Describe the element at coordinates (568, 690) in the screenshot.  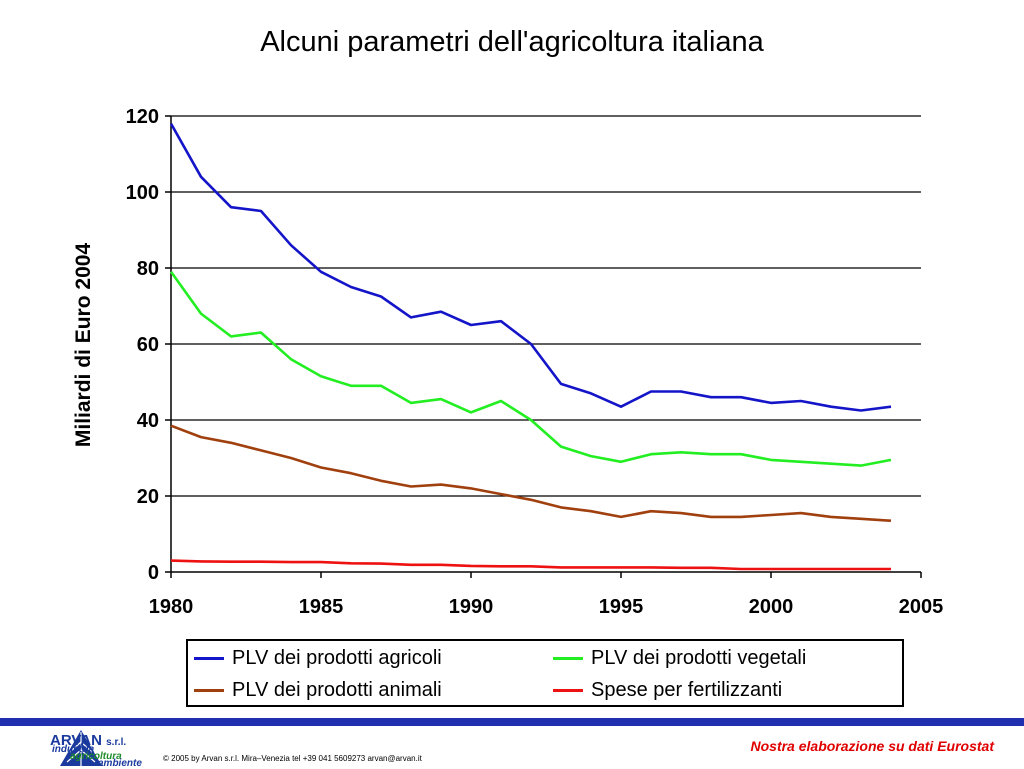
I see `legend-swatch-fertilizzanti` at that location.